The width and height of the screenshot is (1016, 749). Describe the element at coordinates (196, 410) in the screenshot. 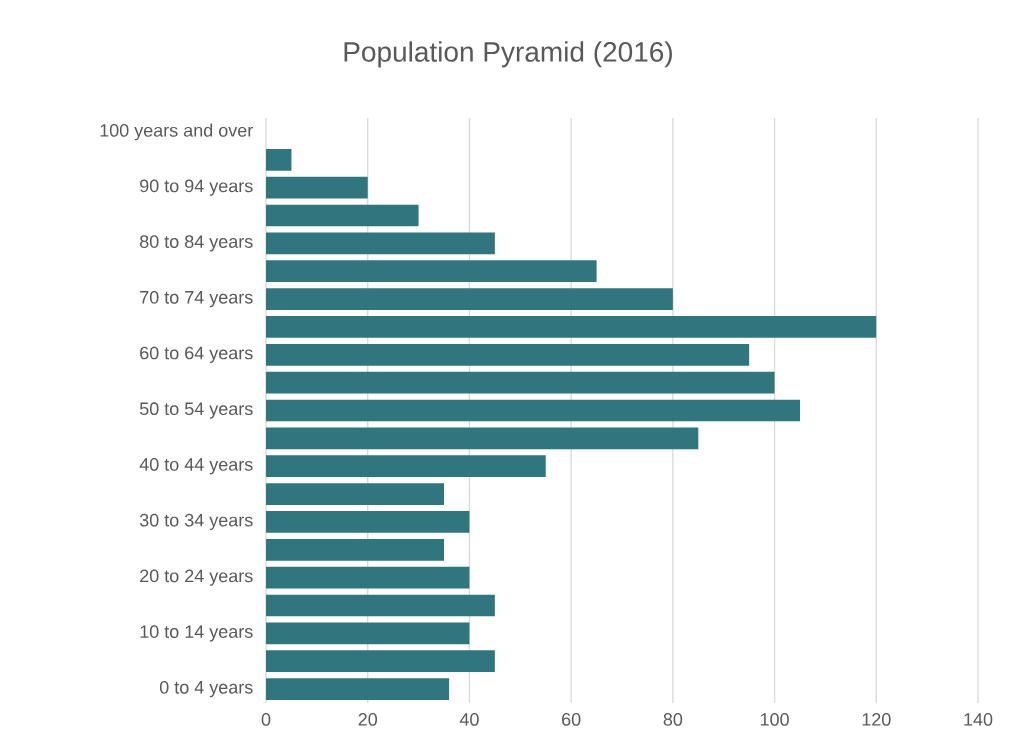

I see `y-tick-label: 50 to 54 years` at that location.